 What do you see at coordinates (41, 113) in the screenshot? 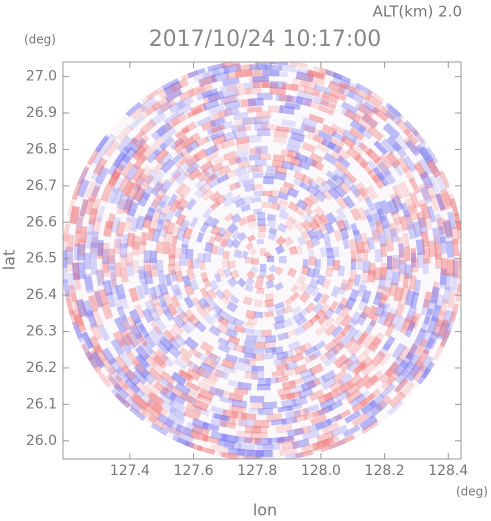
I see `y-tick-label: 26.9` at bounding box center [41, 113].